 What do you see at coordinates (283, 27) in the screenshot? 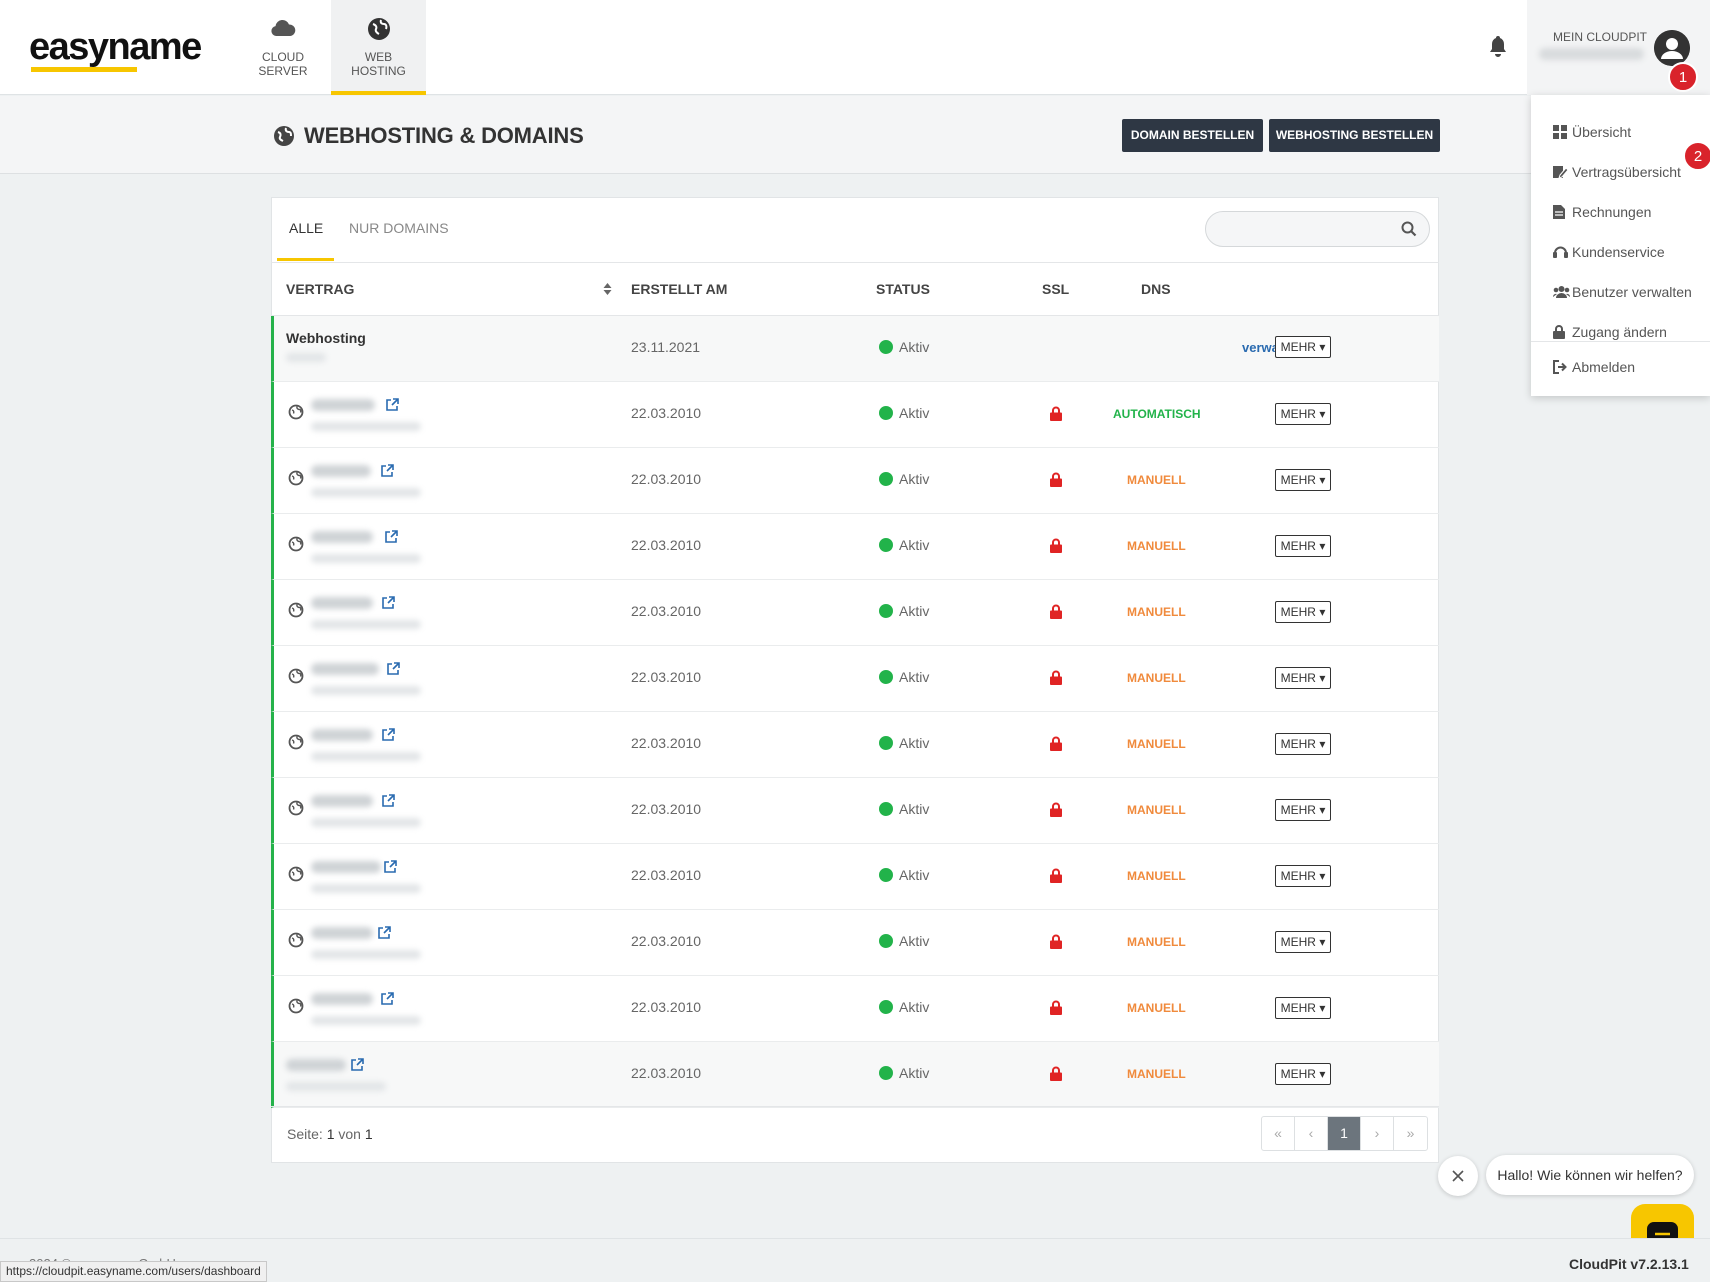
I see `cloud-icon` at bounding box center [283, 27].